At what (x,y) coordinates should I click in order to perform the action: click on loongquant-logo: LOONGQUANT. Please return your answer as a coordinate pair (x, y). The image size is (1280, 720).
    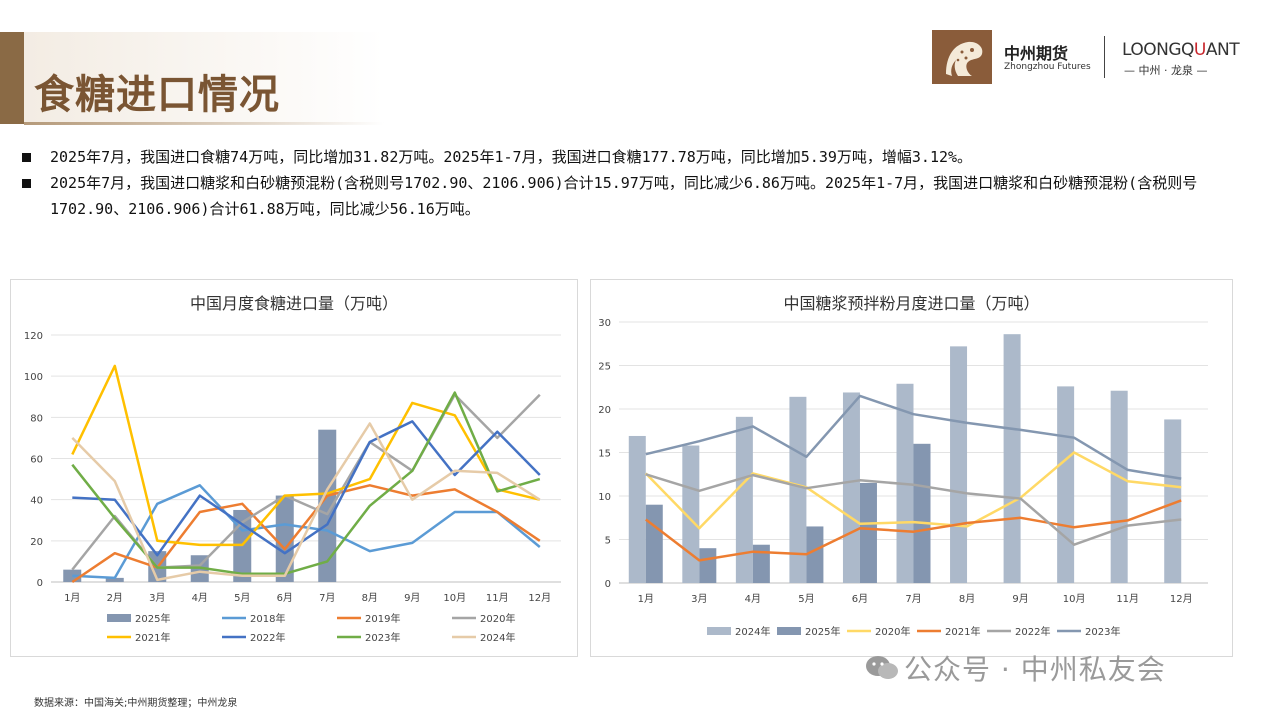
    Looking at the image, I should click on (1181, 50).